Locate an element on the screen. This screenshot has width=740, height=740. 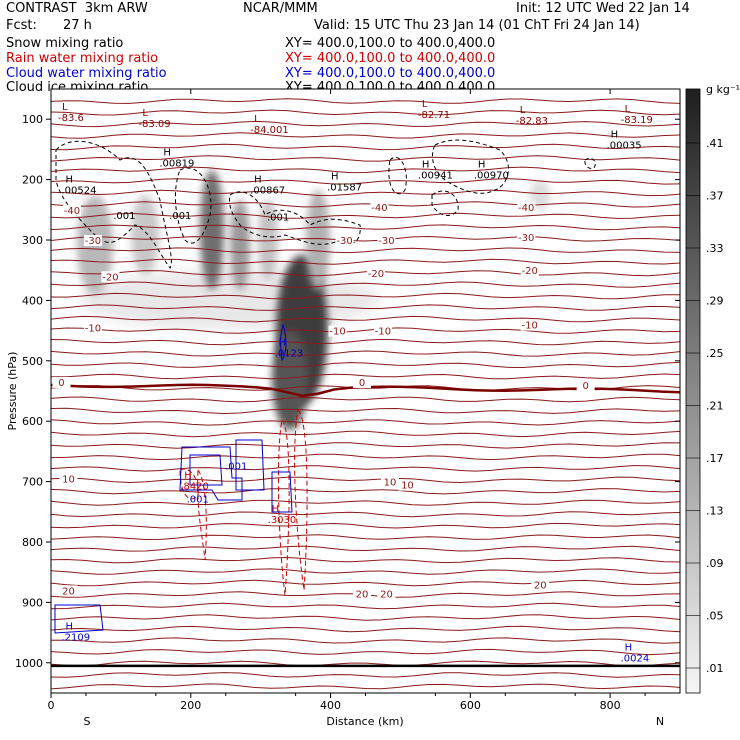
x-tick-label: 800 is located at coordinates (610, 705).